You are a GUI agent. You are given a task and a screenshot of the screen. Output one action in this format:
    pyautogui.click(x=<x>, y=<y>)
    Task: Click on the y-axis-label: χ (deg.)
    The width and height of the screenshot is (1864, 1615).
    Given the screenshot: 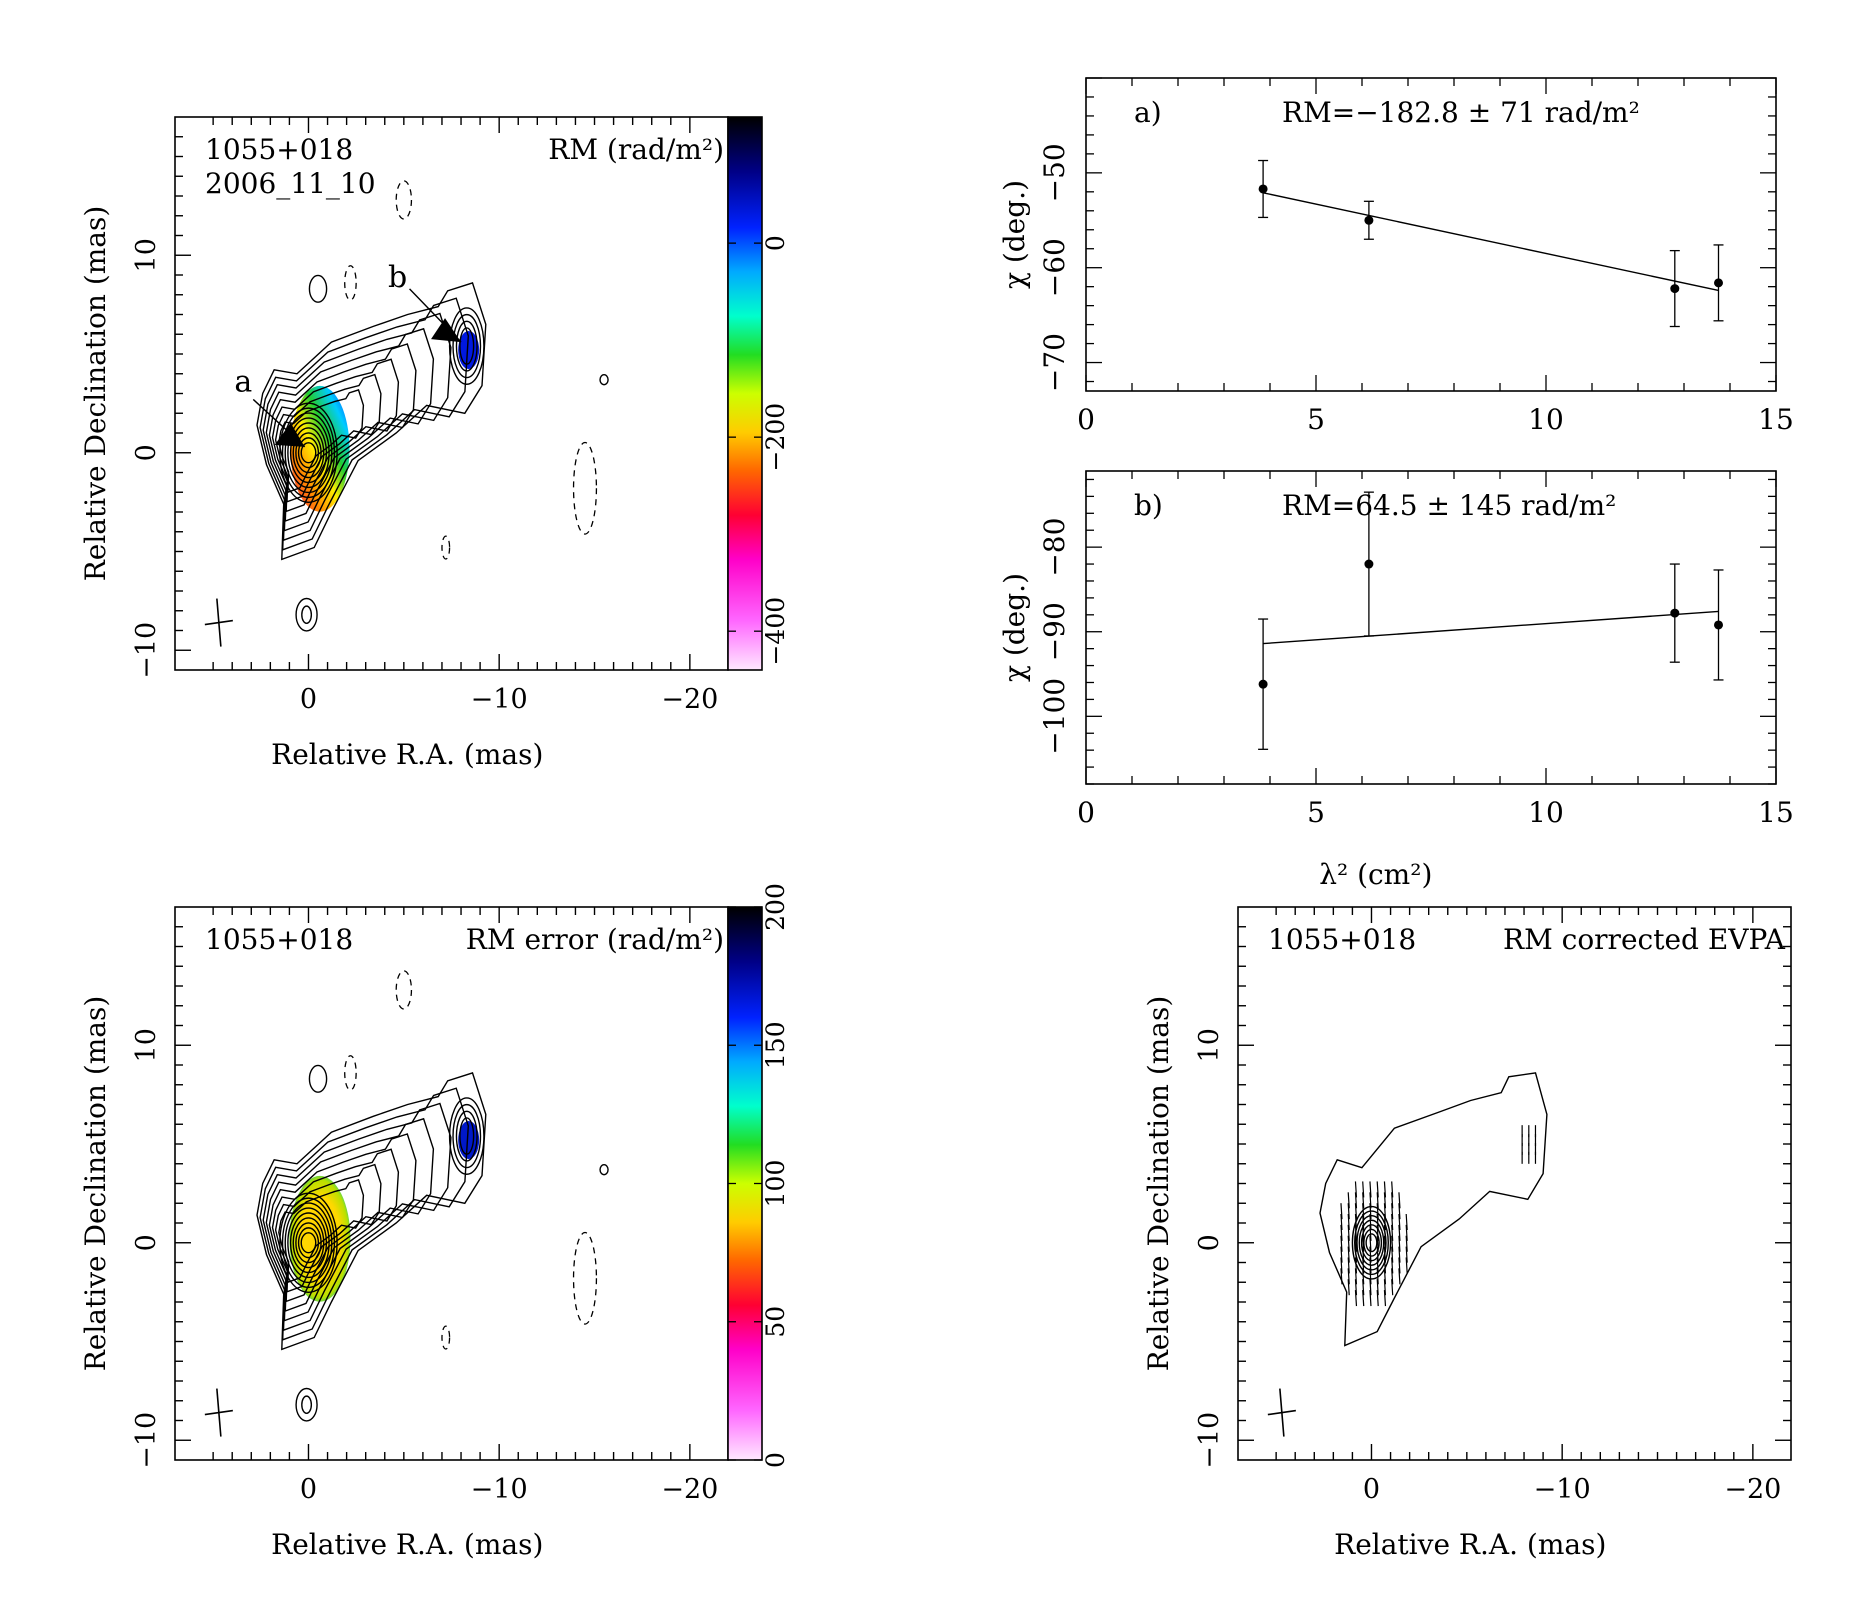 What is the action you would take?
    pyautogui.click(x=1014, y=234)
    